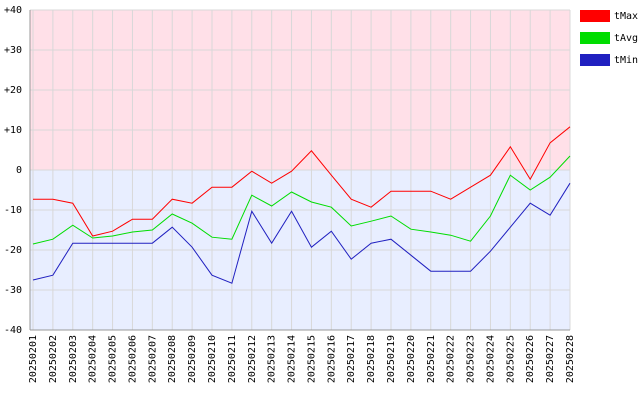 The height and width of the screenshot is (400, 640). I want to click on x-tick-label: 20250228, so click(570, 359).